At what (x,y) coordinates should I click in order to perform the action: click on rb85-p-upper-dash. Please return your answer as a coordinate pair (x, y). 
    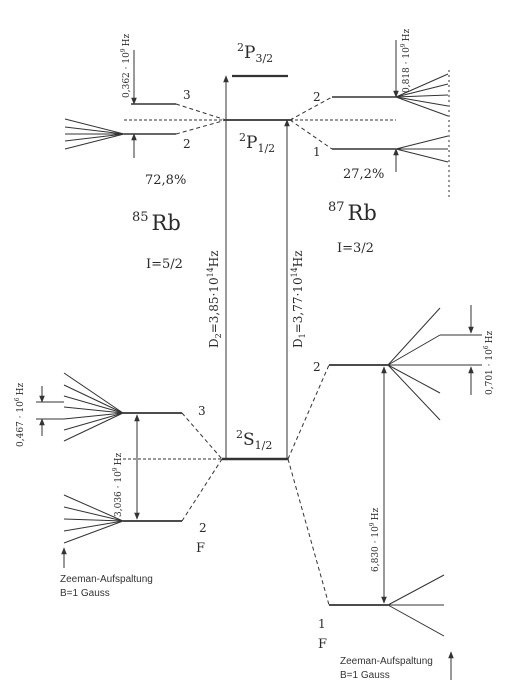
    Looking at the image, I should click on (201, 112).